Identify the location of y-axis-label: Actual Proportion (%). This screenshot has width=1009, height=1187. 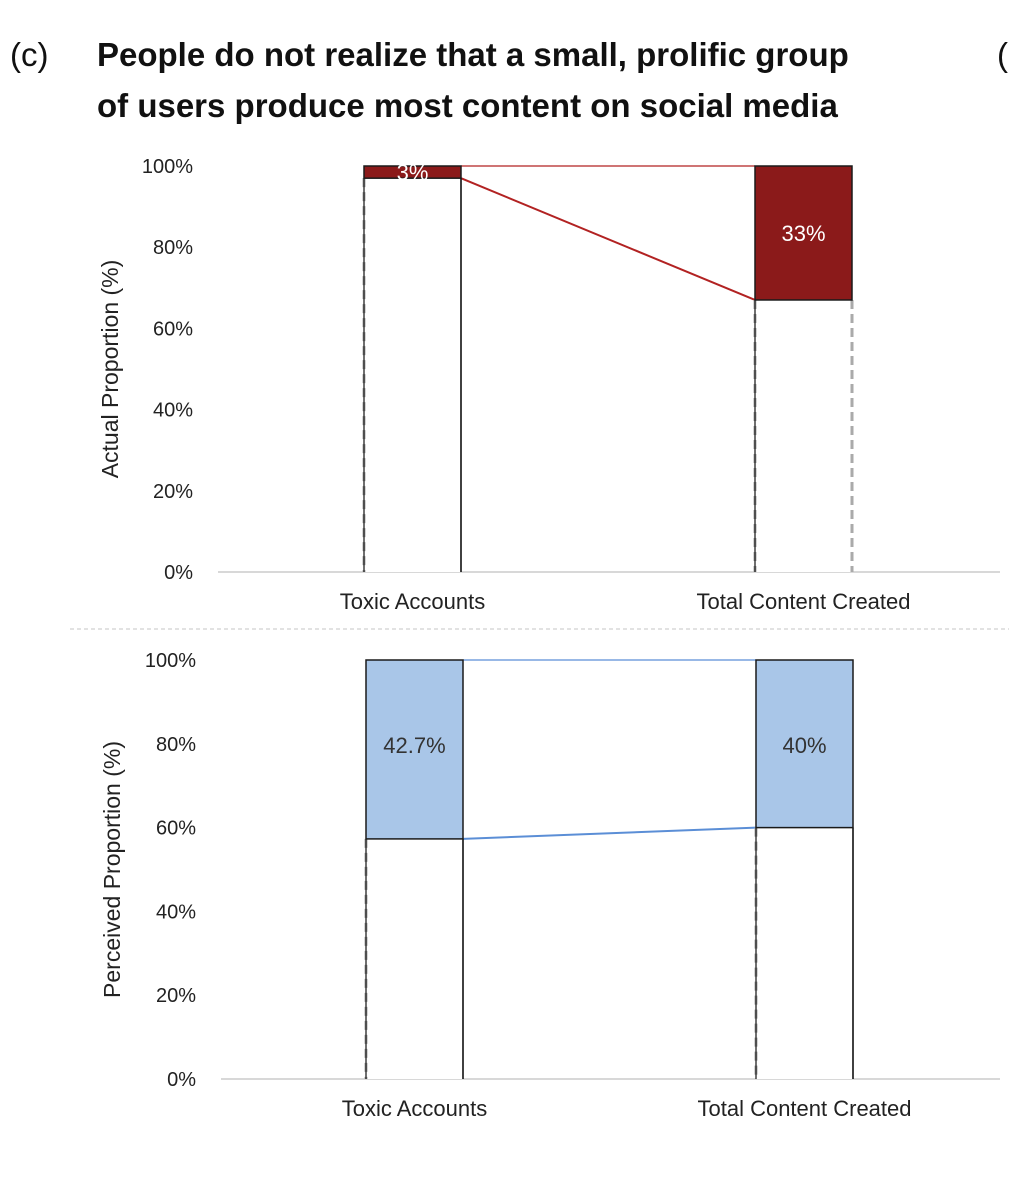
(110, 369).